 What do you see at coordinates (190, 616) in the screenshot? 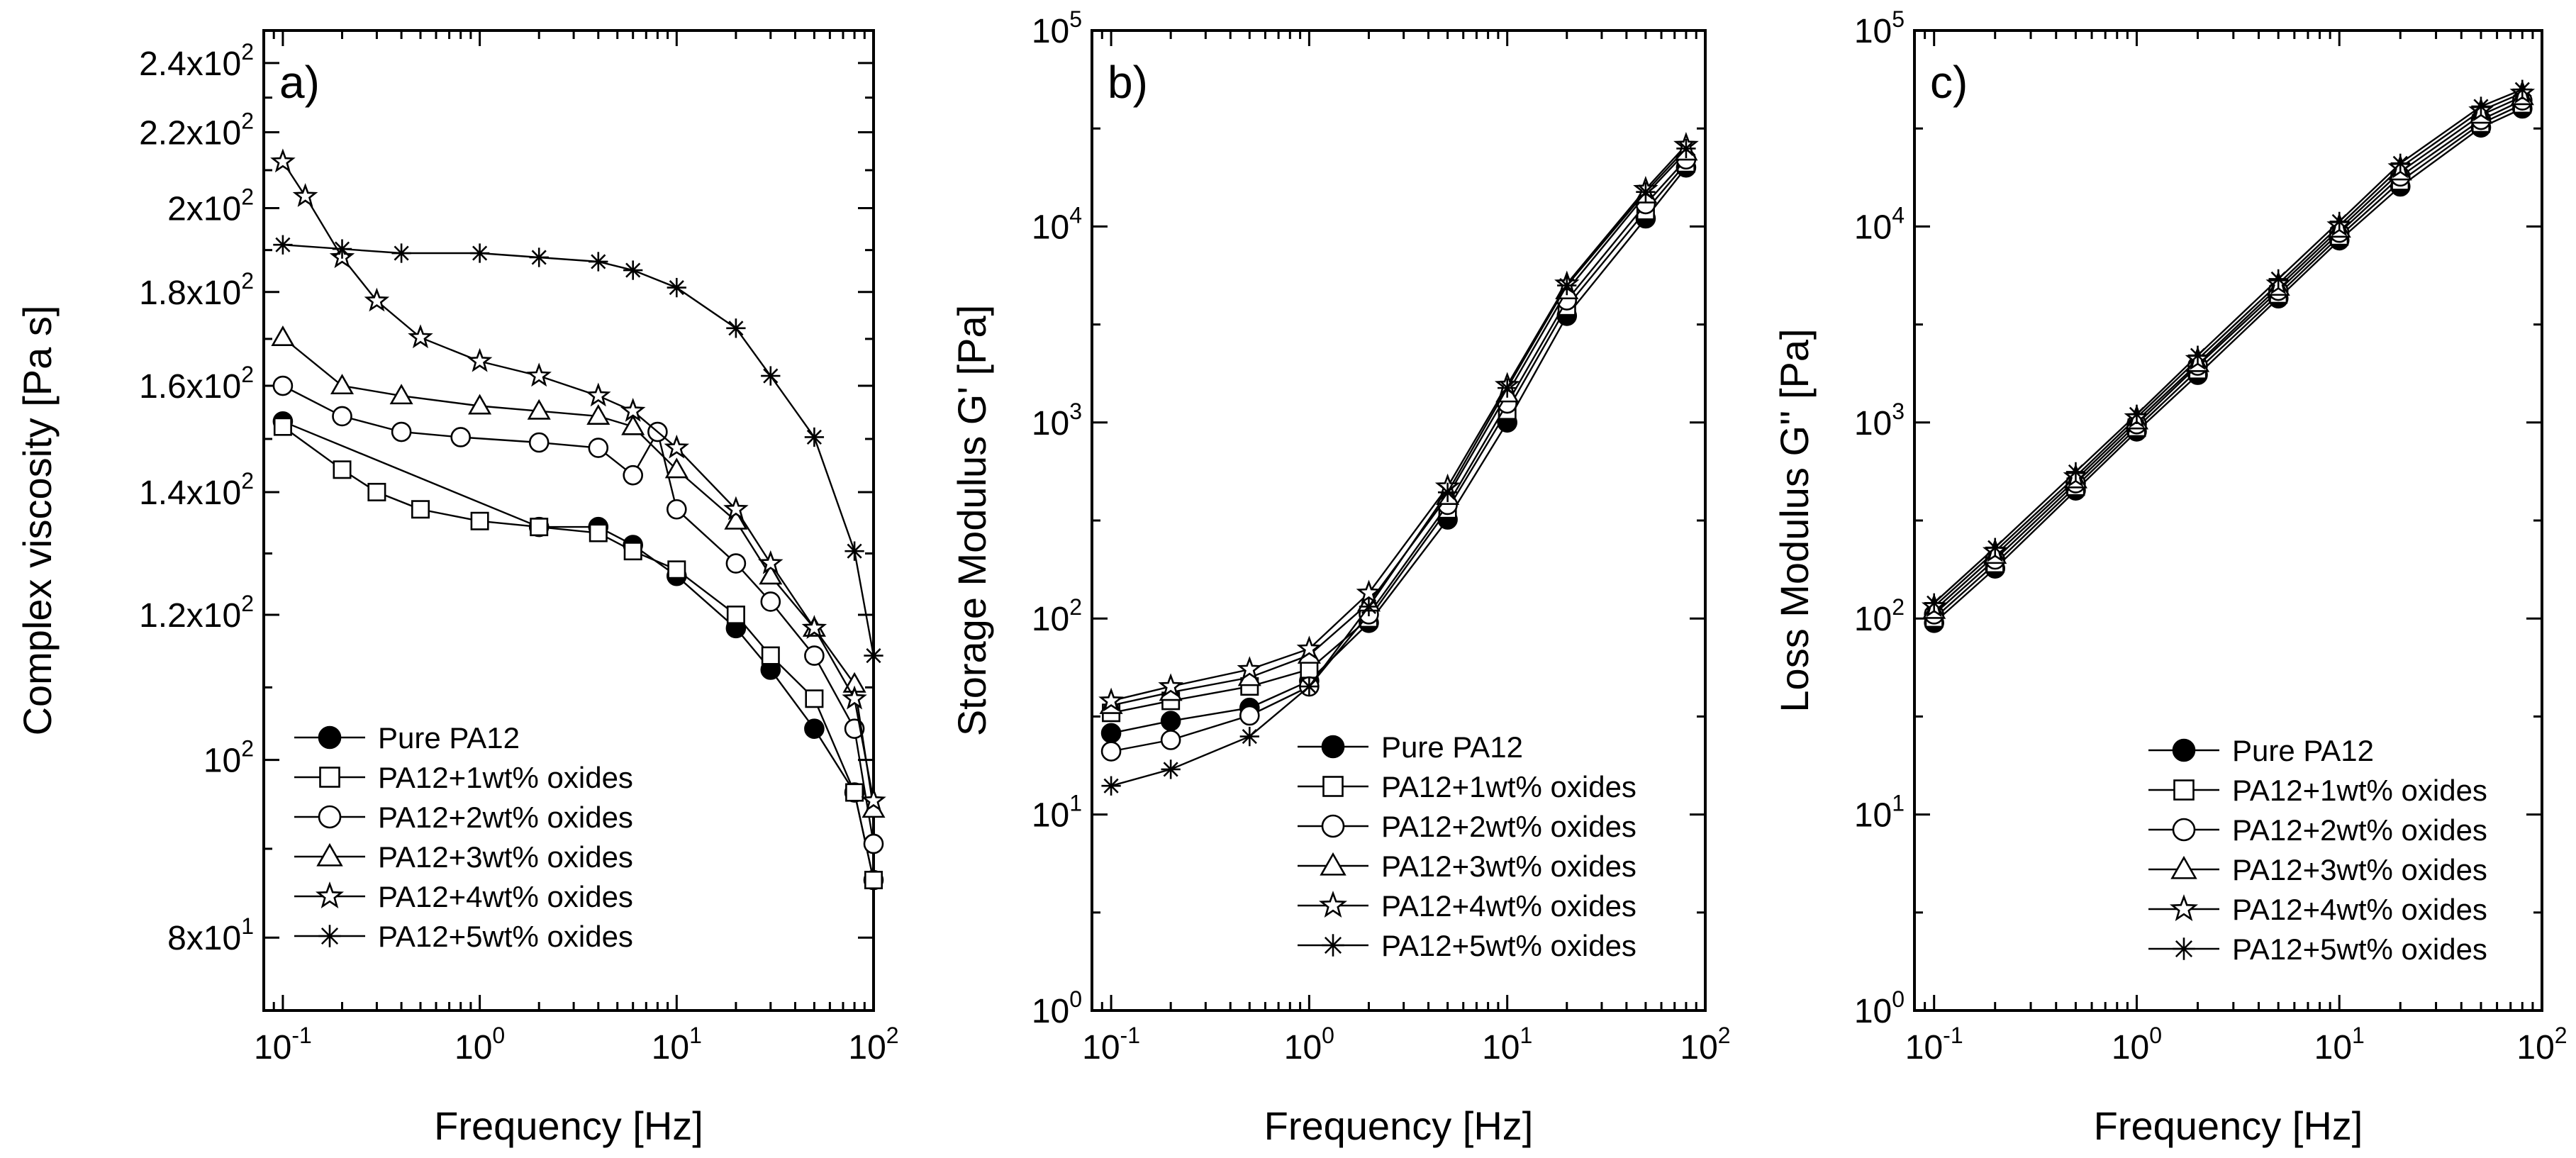
I see `y-tick-label-base: 1.2x10` at bounding box center [190, 616].